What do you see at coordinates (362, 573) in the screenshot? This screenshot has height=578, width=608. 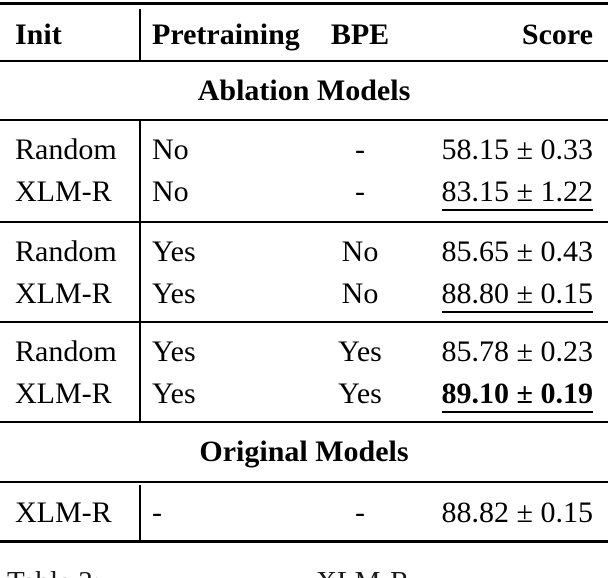 I see `caption-fragment-mid: XLM-R` at bounding box center [362, 573].